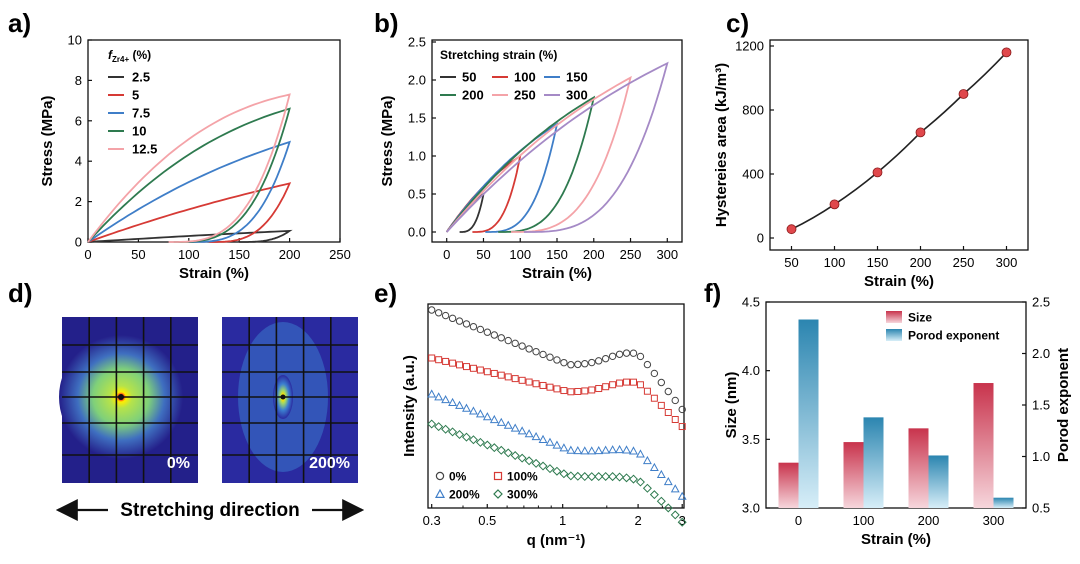 The height and width of the screenshot is (564, 1080). What do you see at coordinates (135, 95) in the screenshot?
I see `legend-label: 5` at bounding box center [135, 95].